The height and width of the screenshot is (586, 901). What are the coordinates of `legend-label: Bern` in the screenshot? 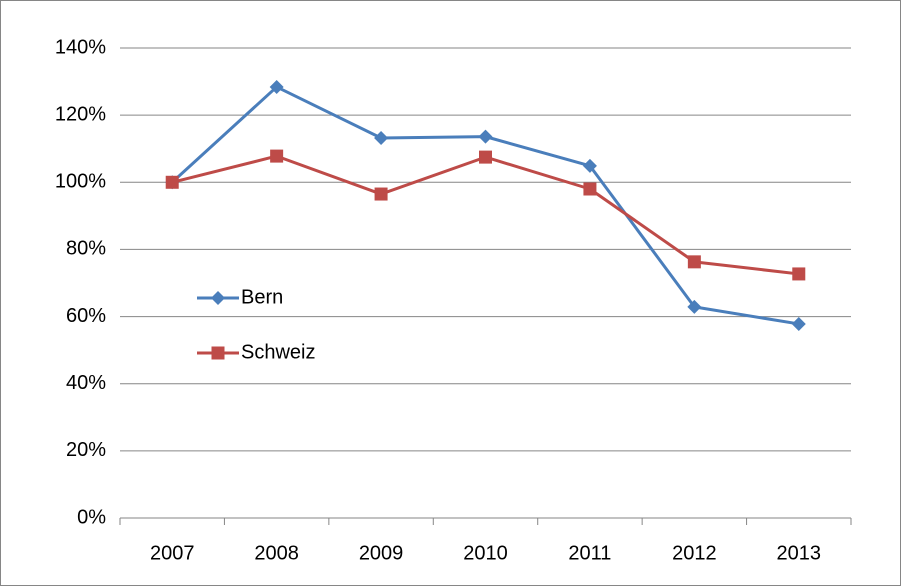 It's located at (262, 297).